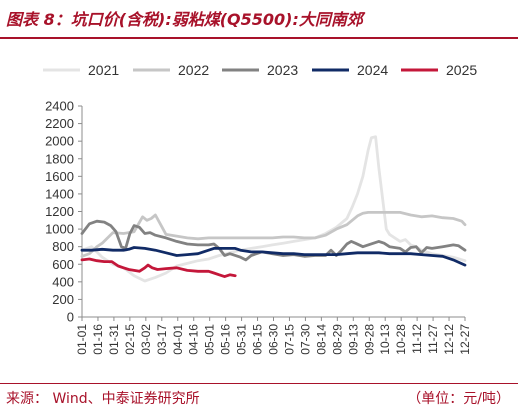 Image resolution: width=518 pixels, height=414 pixels. Describe the element at coordinates (184, 19) in the screenshot. I see `figure-title: 图表 8：坑口价(含税):弱粘煤(Q5500):大同南郊` at that location.